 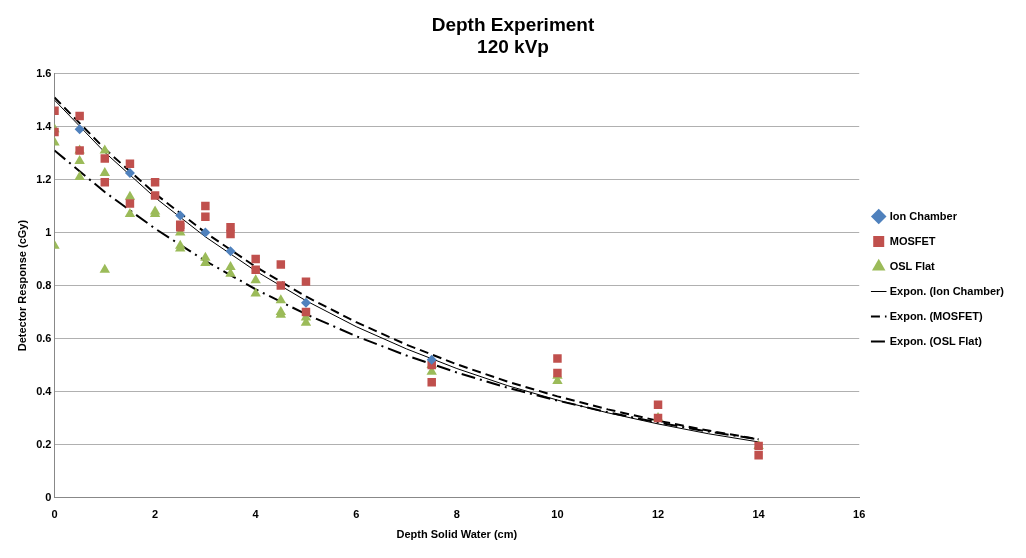 I want to click on y-tick-label: 1.6, so click(x=44, y=72).